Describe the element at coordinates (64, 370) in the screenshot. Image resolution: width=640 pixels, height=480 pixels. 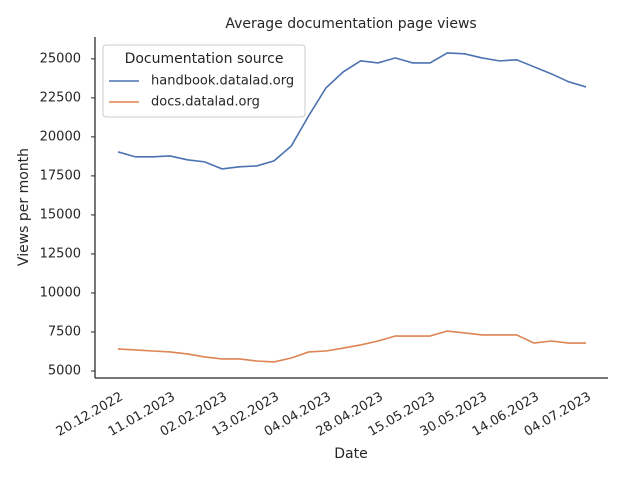
I see `y-tick-label: 5000` at that location.